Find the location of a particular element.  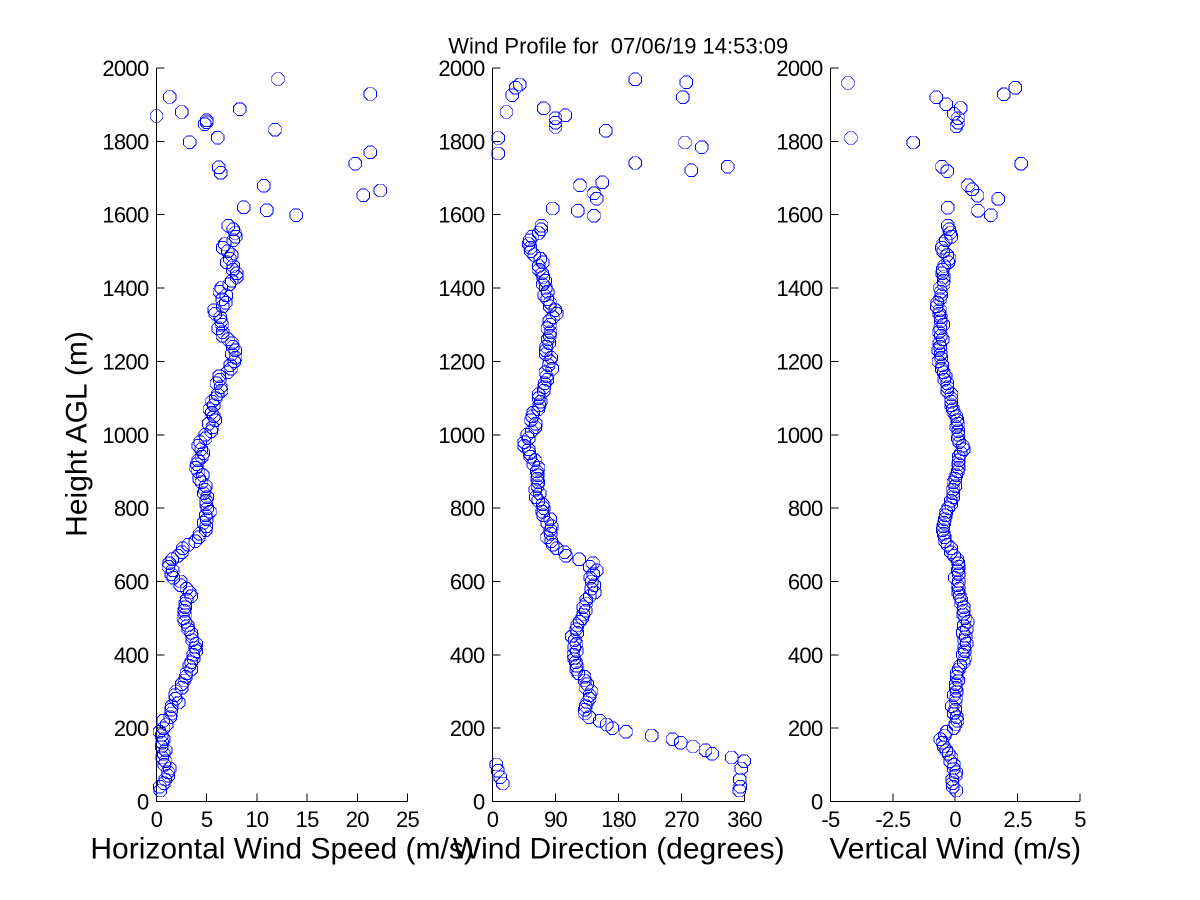

svg-text: 360 is located at coordinates (744, 819).